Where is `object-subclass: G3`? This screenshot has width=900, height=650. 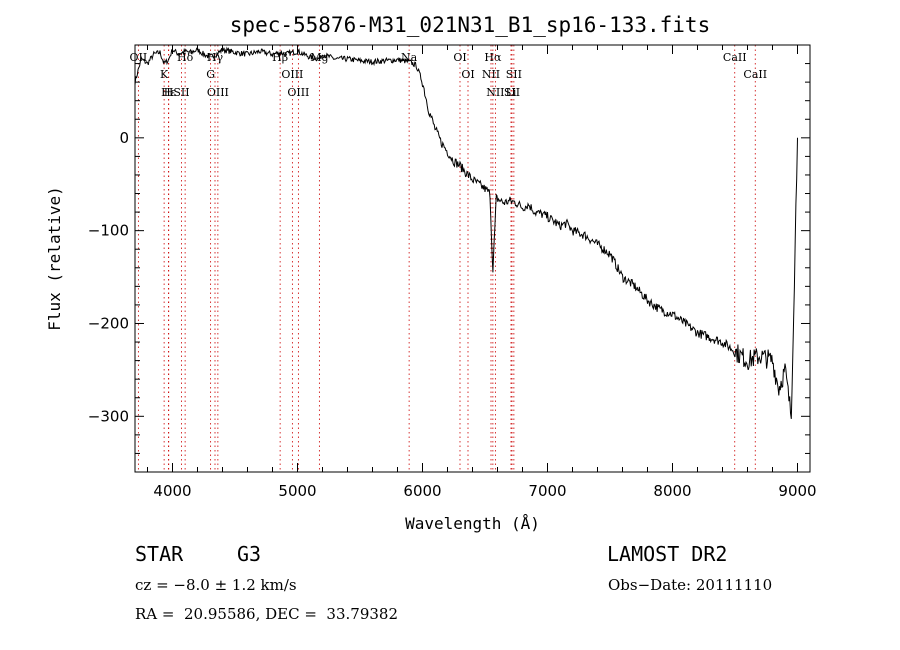 object-subclass: G3 is located at coordinates (249, 554).